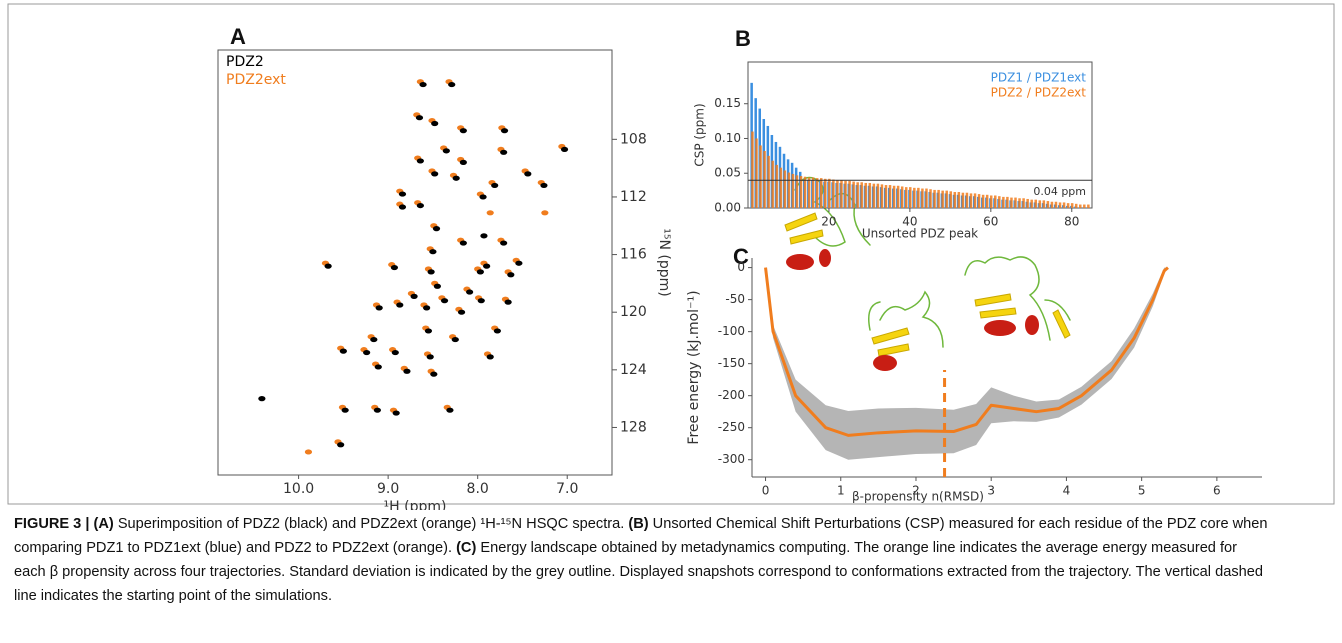 The width and height of the screenshot is (1342, 643). Describe the element at coordinates (238, 36) in the screenshot. I see `panel-label: A` at that location.